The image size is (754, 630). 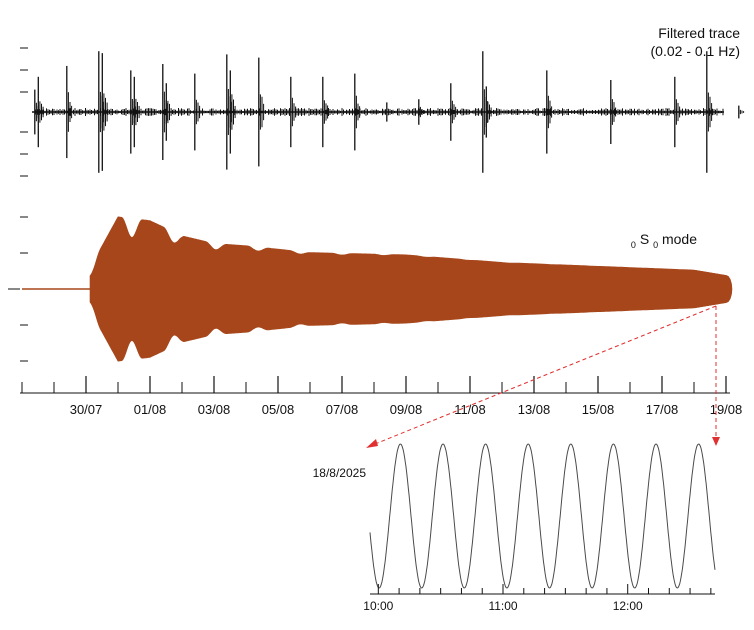 What do you see at coordinates (86, 409) in the screenshot?
I see `date-axis-tick-label: 30/07` at bounding box center [86, 409].